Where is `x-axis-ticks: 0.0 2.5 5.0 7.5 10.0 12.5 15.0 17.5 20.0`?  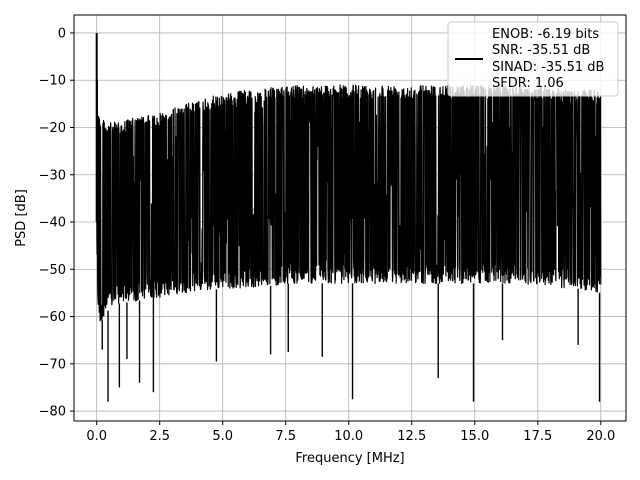
x-axis-ticks: 0.0 2.5 5.0 7.5 10.0 12.5 15.0 17.5 20.0 is located at coordinates (350, 432).